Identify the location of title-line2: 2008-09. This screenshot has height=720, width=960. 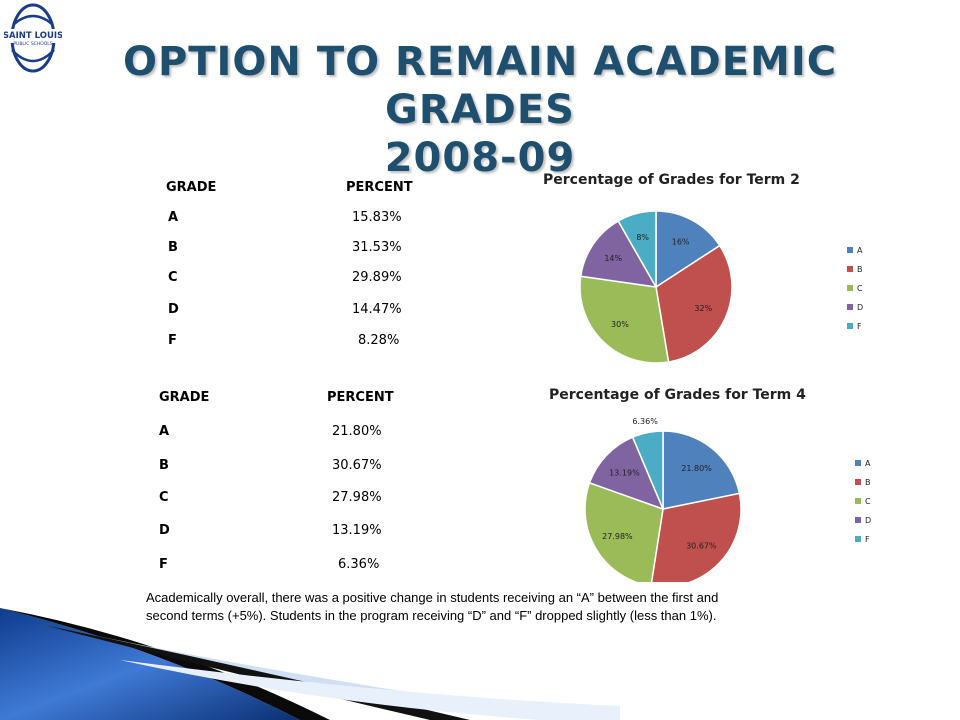
(480, 158).